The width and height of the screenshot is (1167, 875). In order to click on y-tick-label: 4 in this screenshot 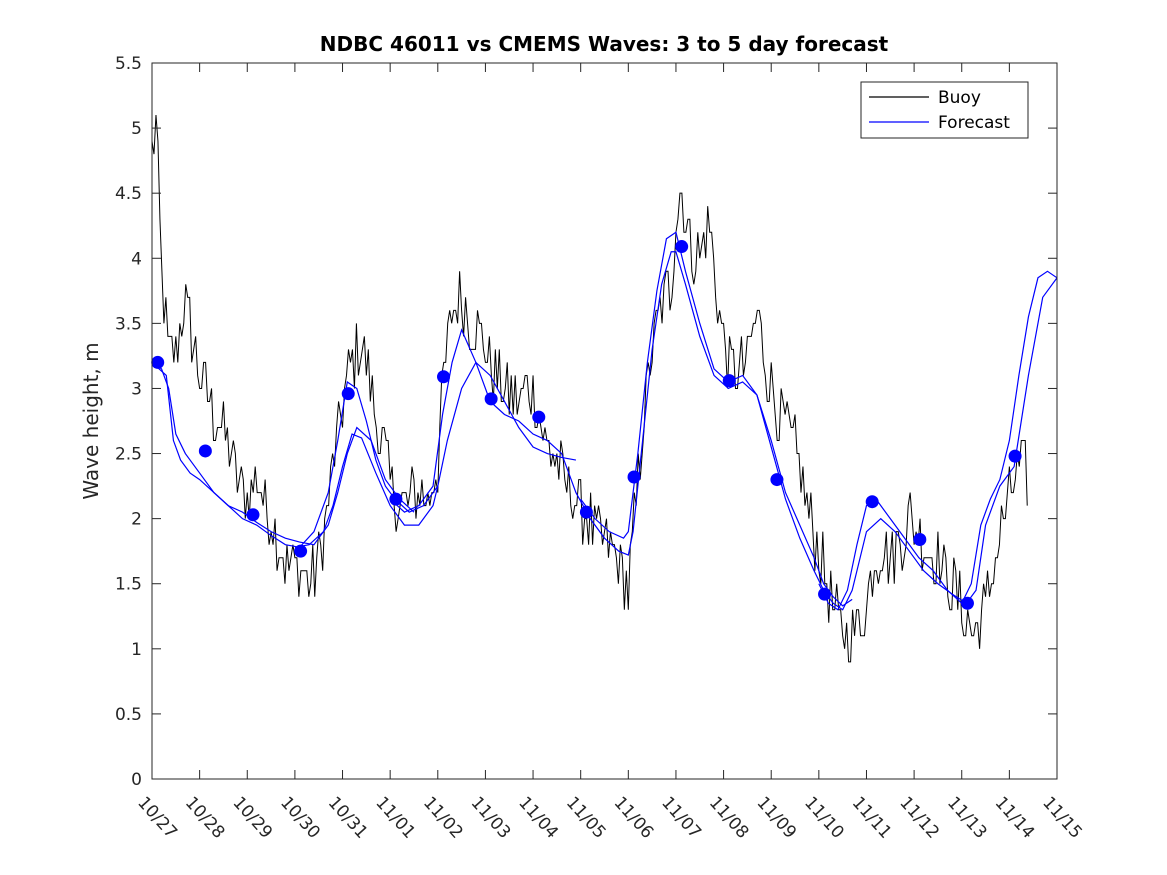, I will do `click(136, 259)`.